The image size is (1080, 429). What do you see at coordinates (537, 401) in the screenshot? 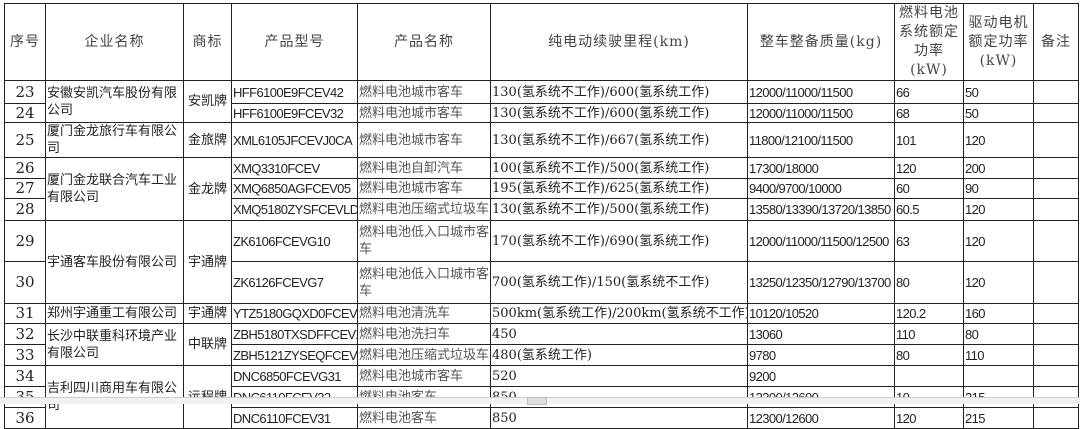
I see `scrollbar-thumb` at bounding box center [537, 401].